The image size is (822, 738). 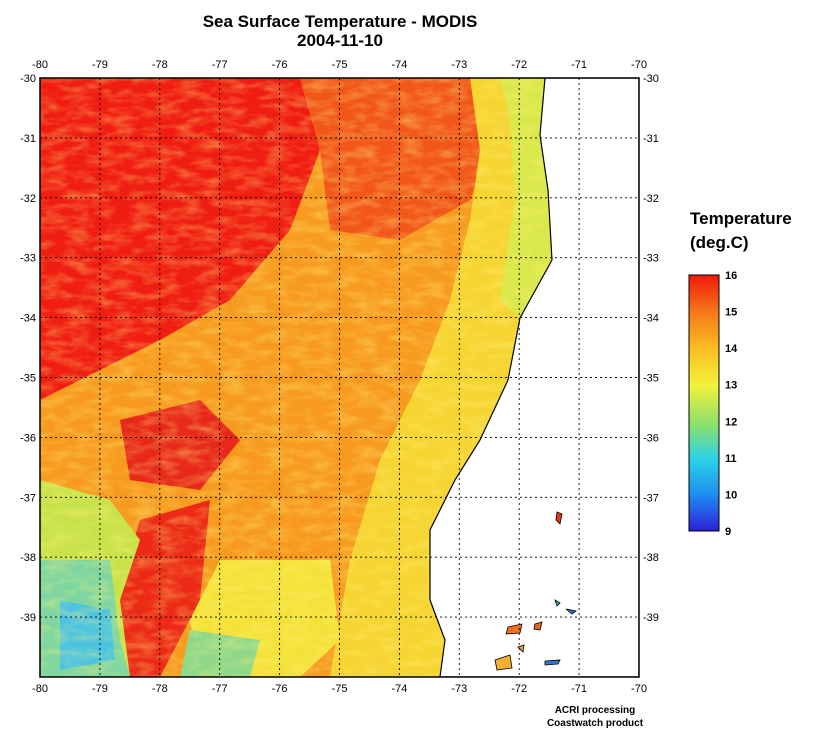 I want to click on legend-tick-label: 15, so click(x=731, y=313).